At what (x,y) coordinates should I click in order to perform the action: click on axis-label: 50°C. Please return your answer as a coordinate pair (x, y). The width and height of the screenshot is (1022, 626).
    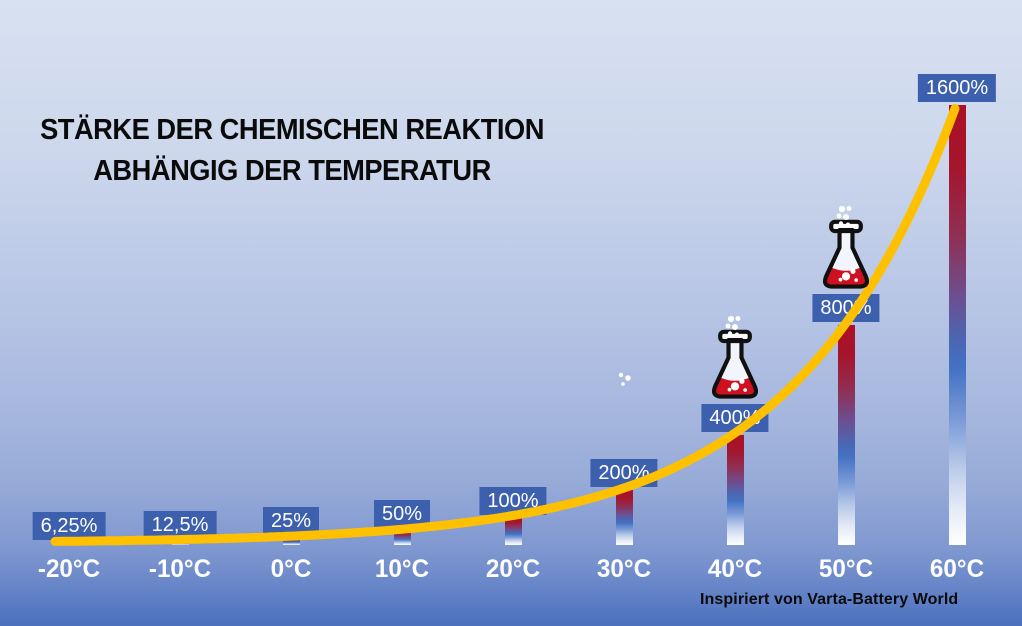
    Looking at the image, I should click on (846, 569).